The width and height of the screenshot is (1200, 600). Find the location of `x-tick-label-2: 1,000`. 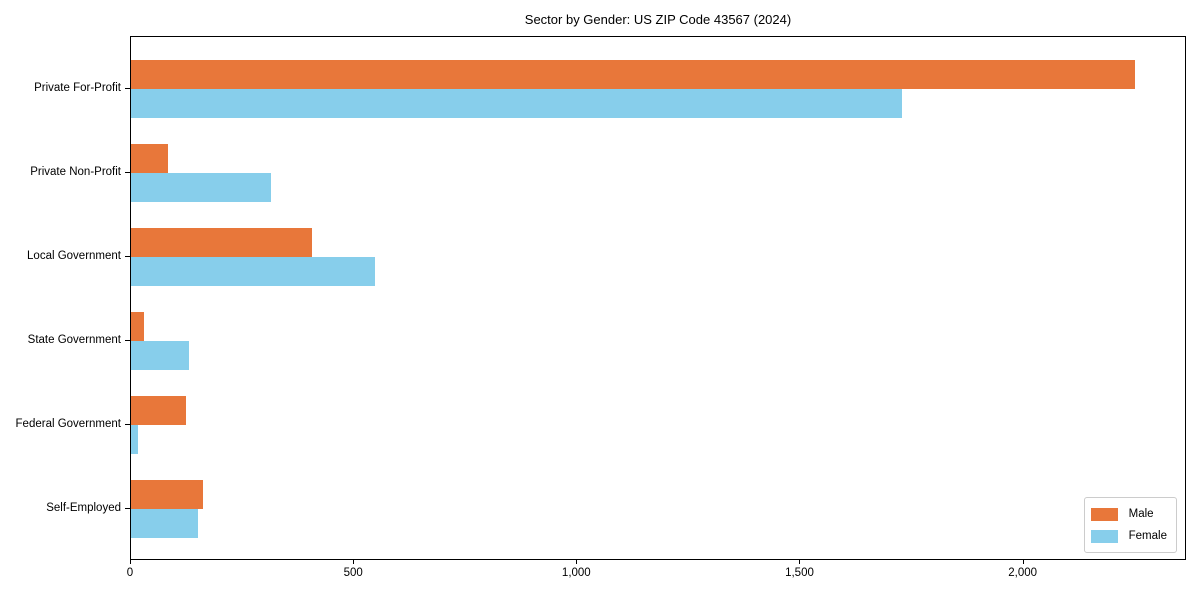

x-tick-label-2: 1,000 is located at coordinates (576, 573).